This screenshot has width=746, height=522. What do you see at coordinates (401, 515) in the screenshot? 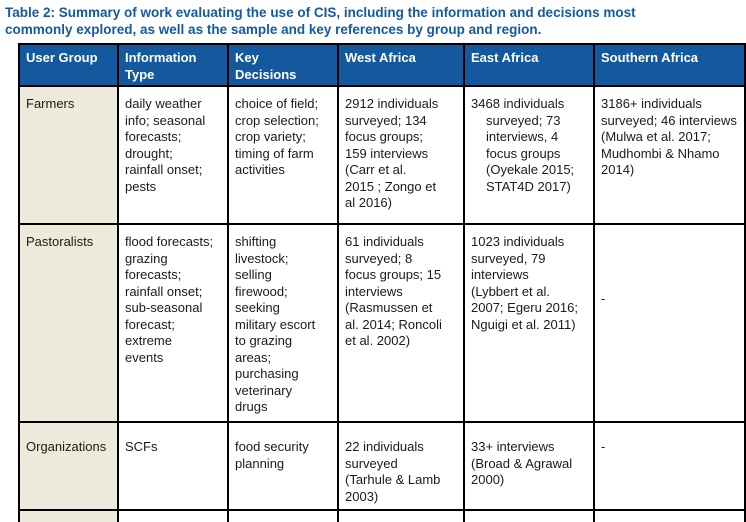
I see `cell-partial-west-africa` at bounding box center [401, 515].